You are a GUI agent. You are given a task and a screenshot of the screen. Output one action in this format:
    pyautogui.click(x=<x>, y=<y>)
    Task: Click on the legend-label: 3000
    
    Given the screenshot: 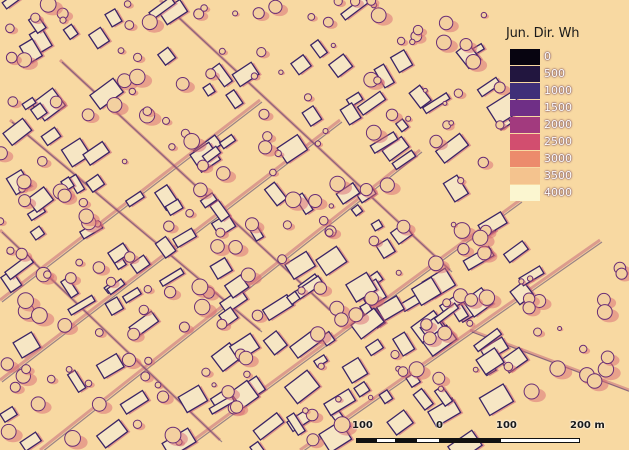 What is the action you would take?
    pyautogui.click(x=558, y=158)
    